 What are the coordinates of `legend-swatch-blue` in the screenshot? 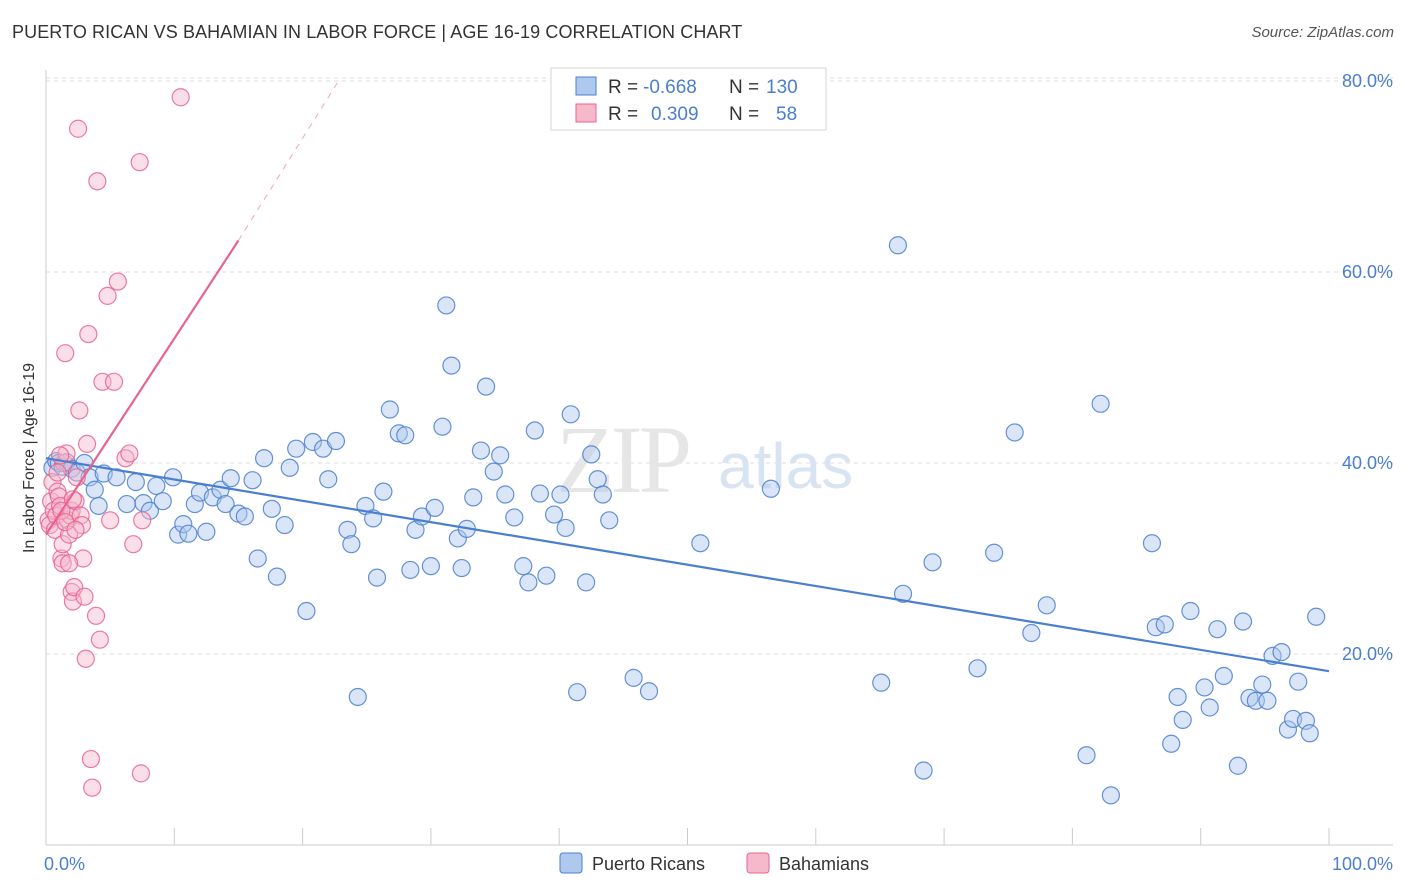 It's located at (586, 86).